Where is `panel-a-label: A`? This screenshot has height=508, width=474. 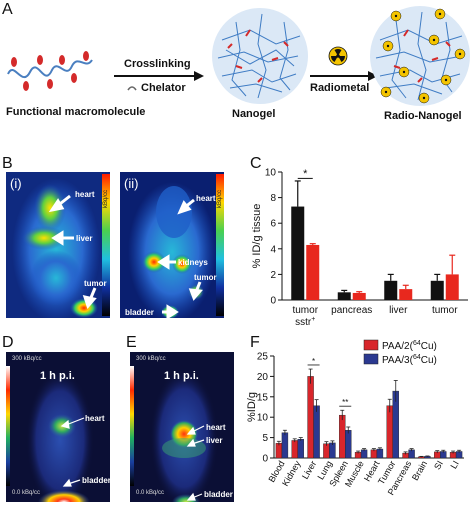
panel-a-label: A is located at coordinates (7, 9).